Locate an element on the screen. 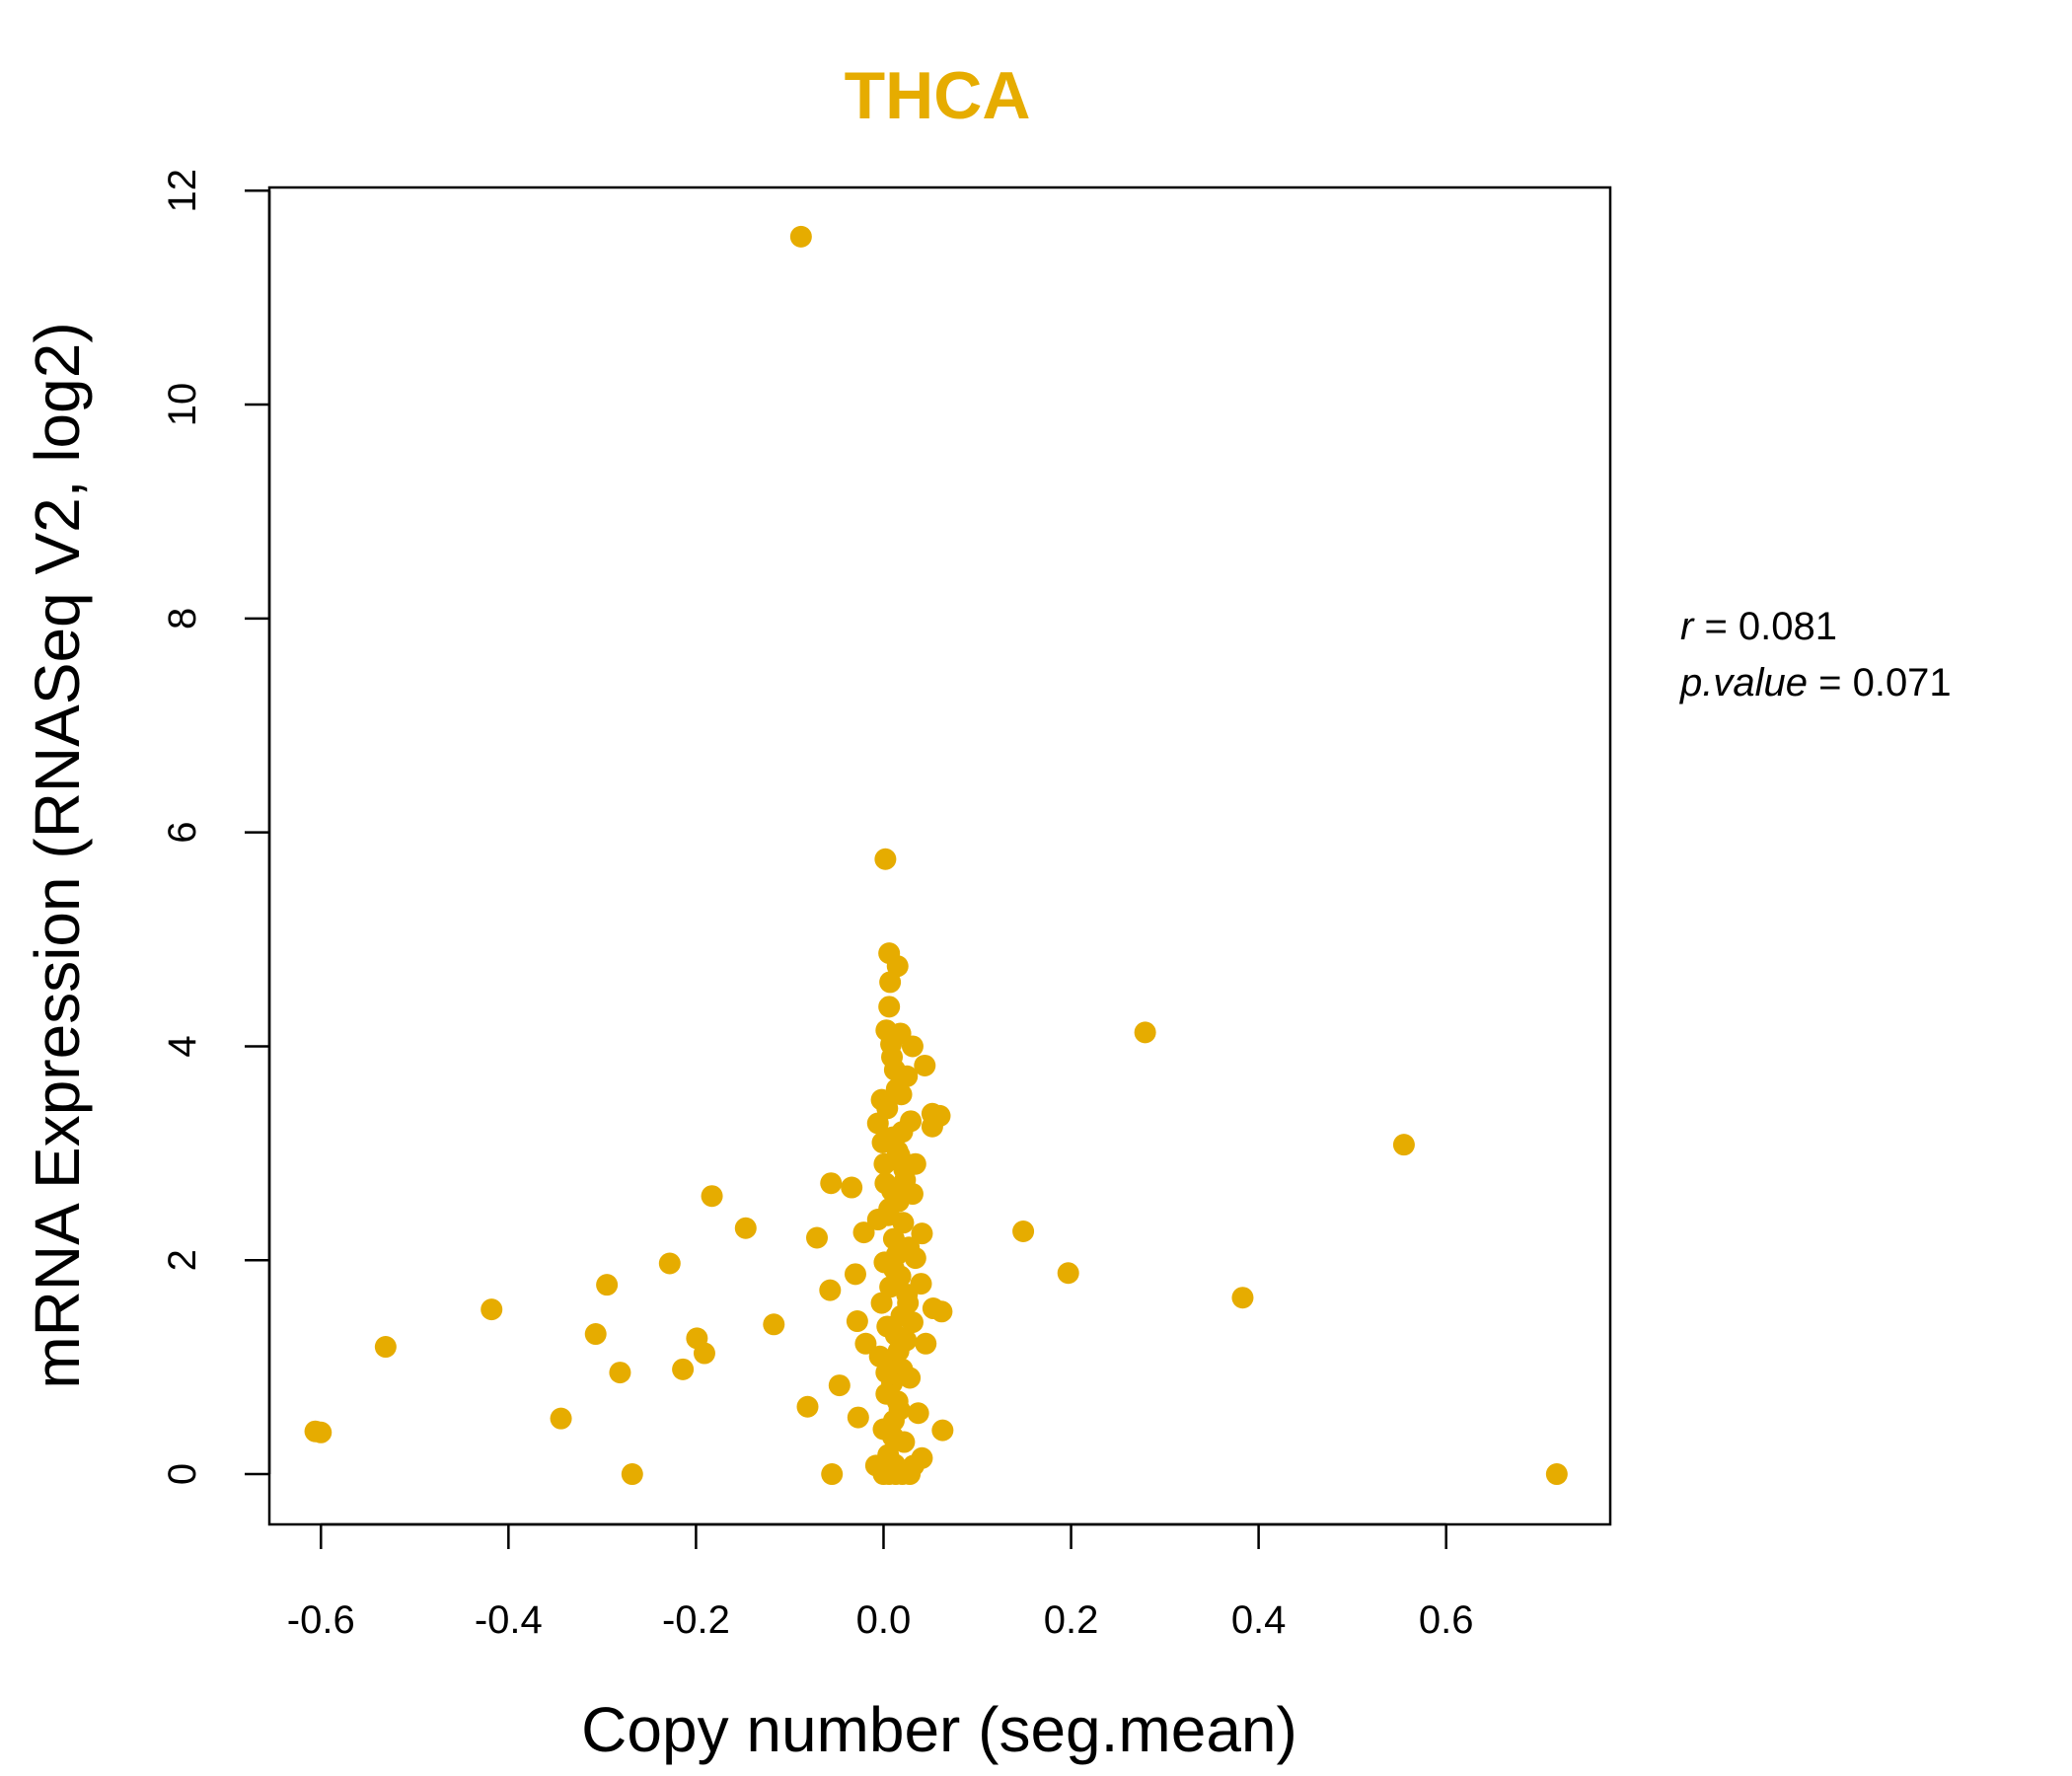  y-tick-label: 12 is located at coordinates (182, 191).